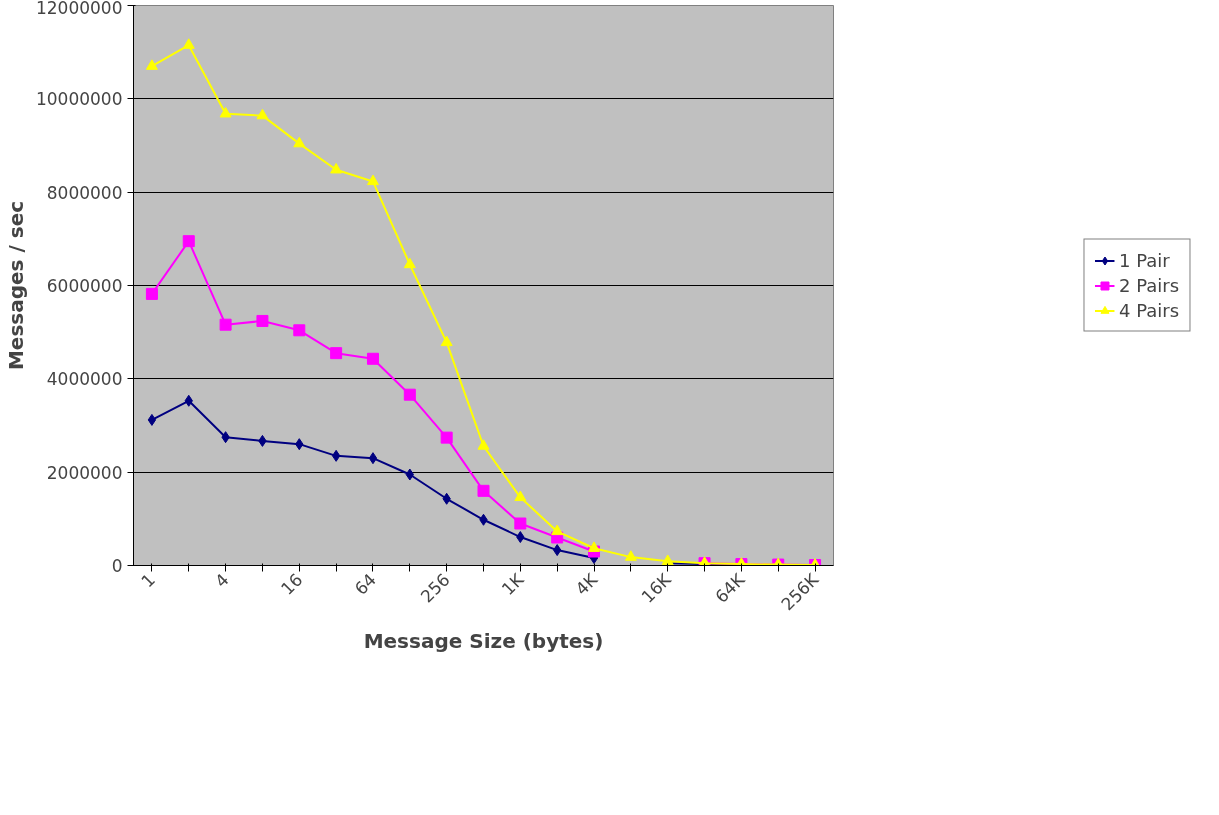  What do you see at coordinates (84, 379) in the screenshot?
I see `y-tick-label: 4000000` at bounding box center [84, 379].